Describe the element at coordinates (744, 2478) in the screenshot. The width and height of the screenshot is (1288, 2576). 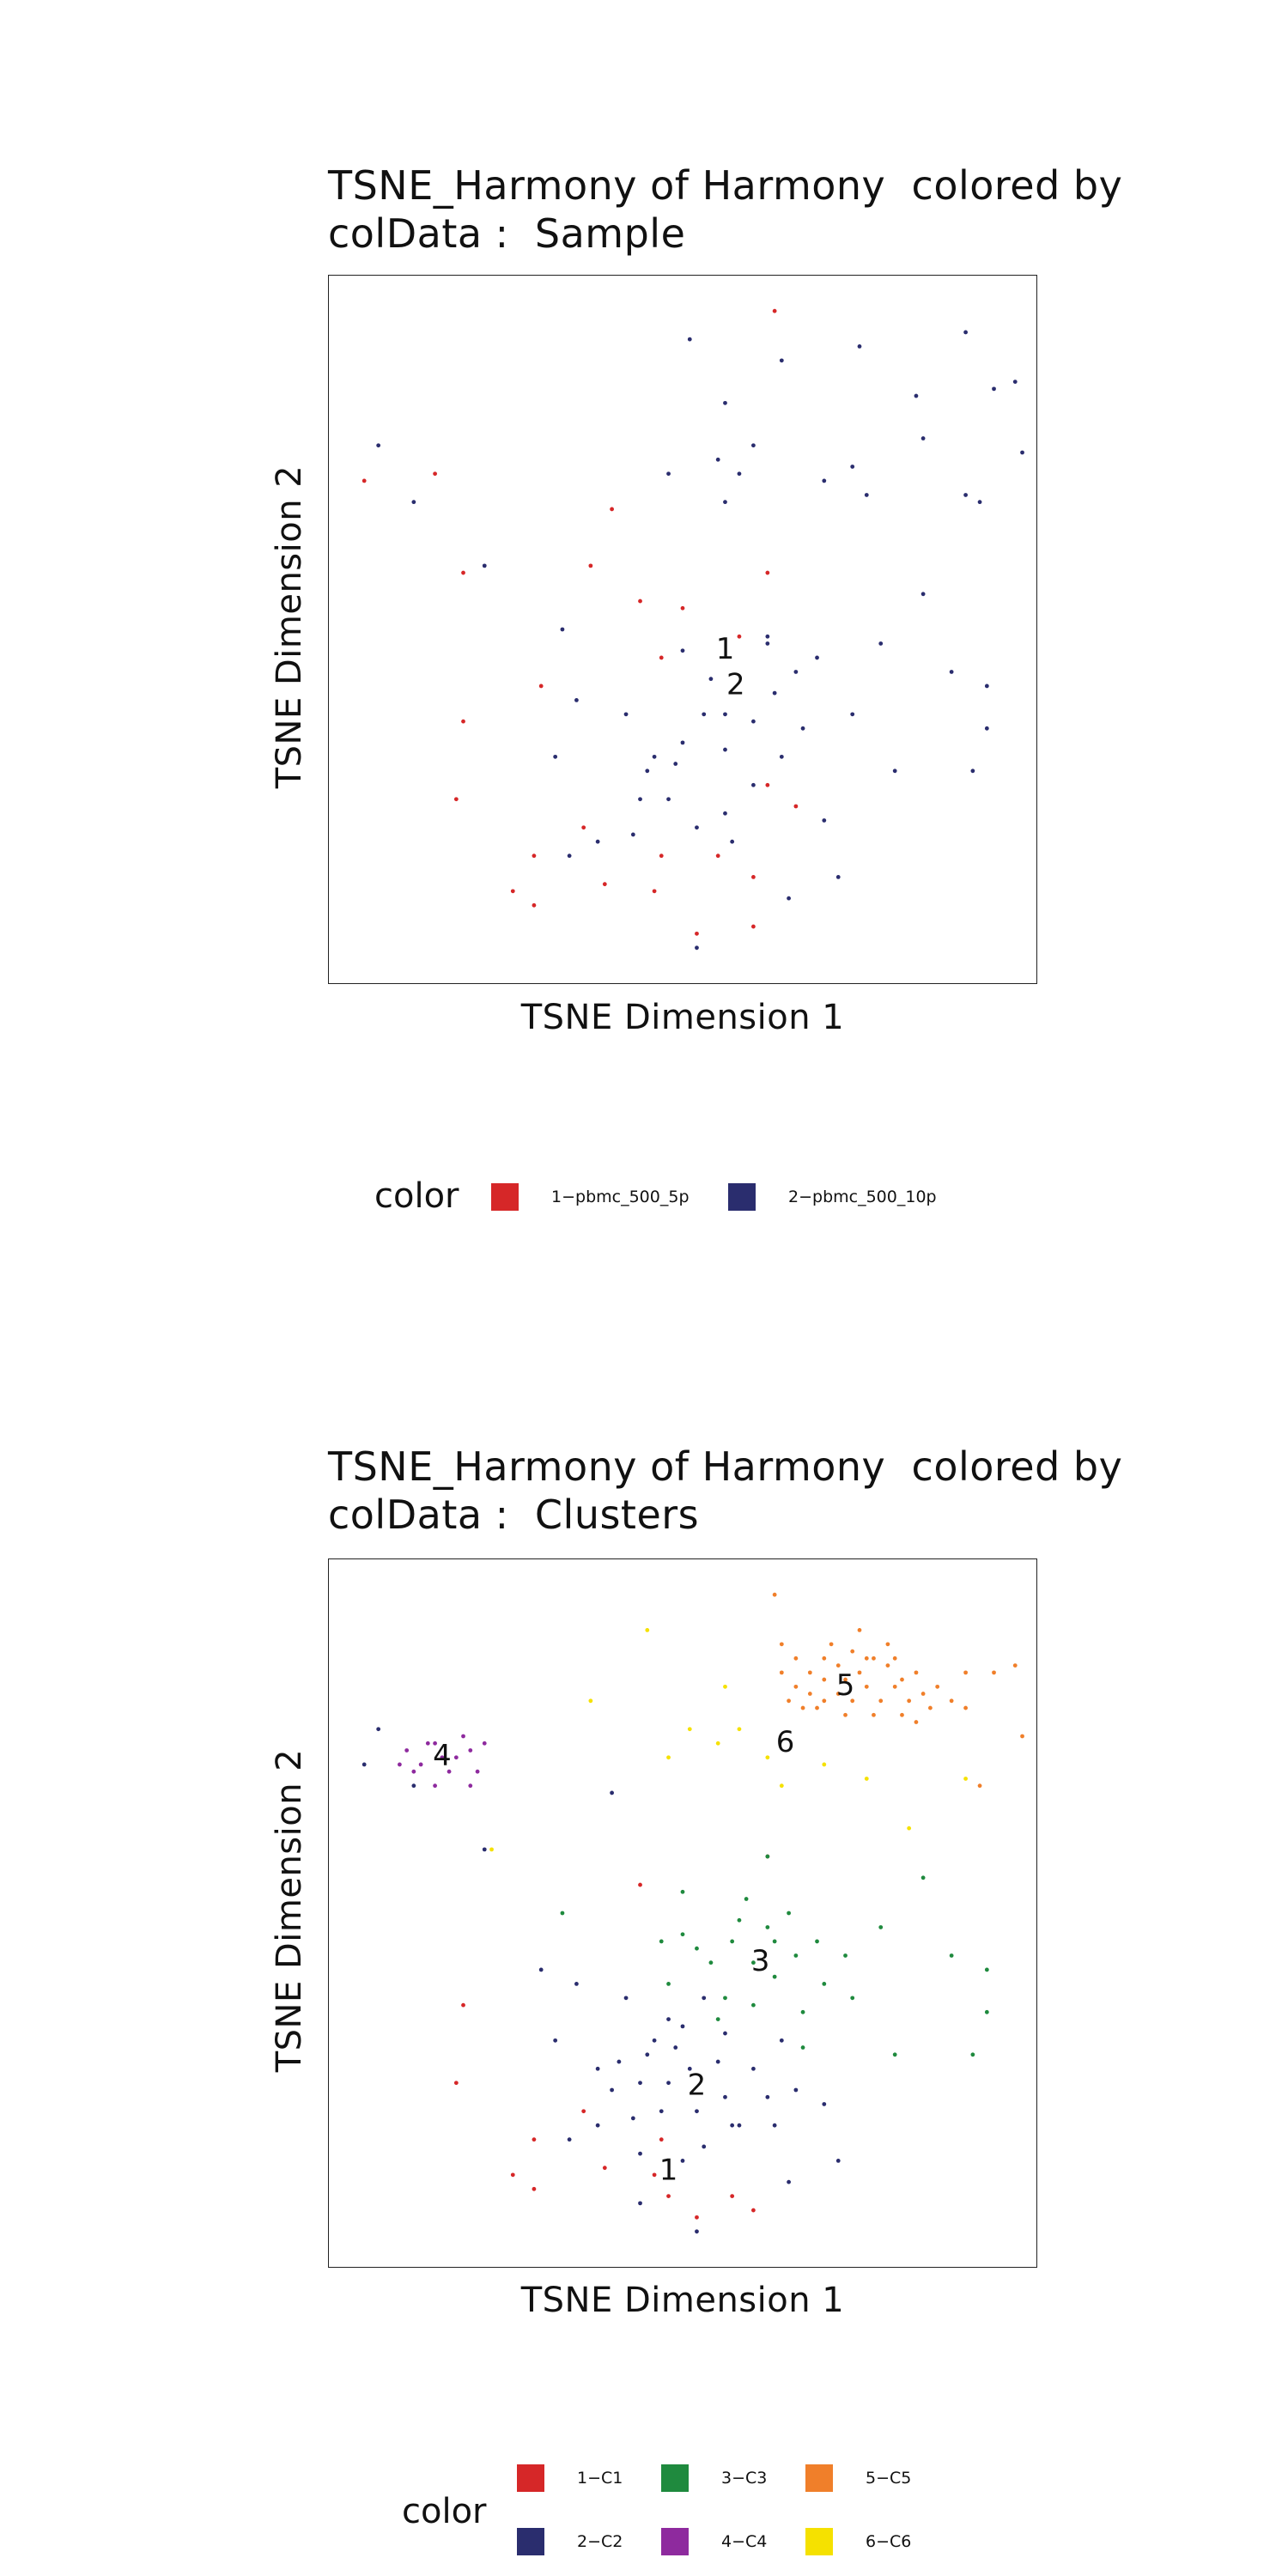
I see `legend-label-c3: 3−C3` at that location.